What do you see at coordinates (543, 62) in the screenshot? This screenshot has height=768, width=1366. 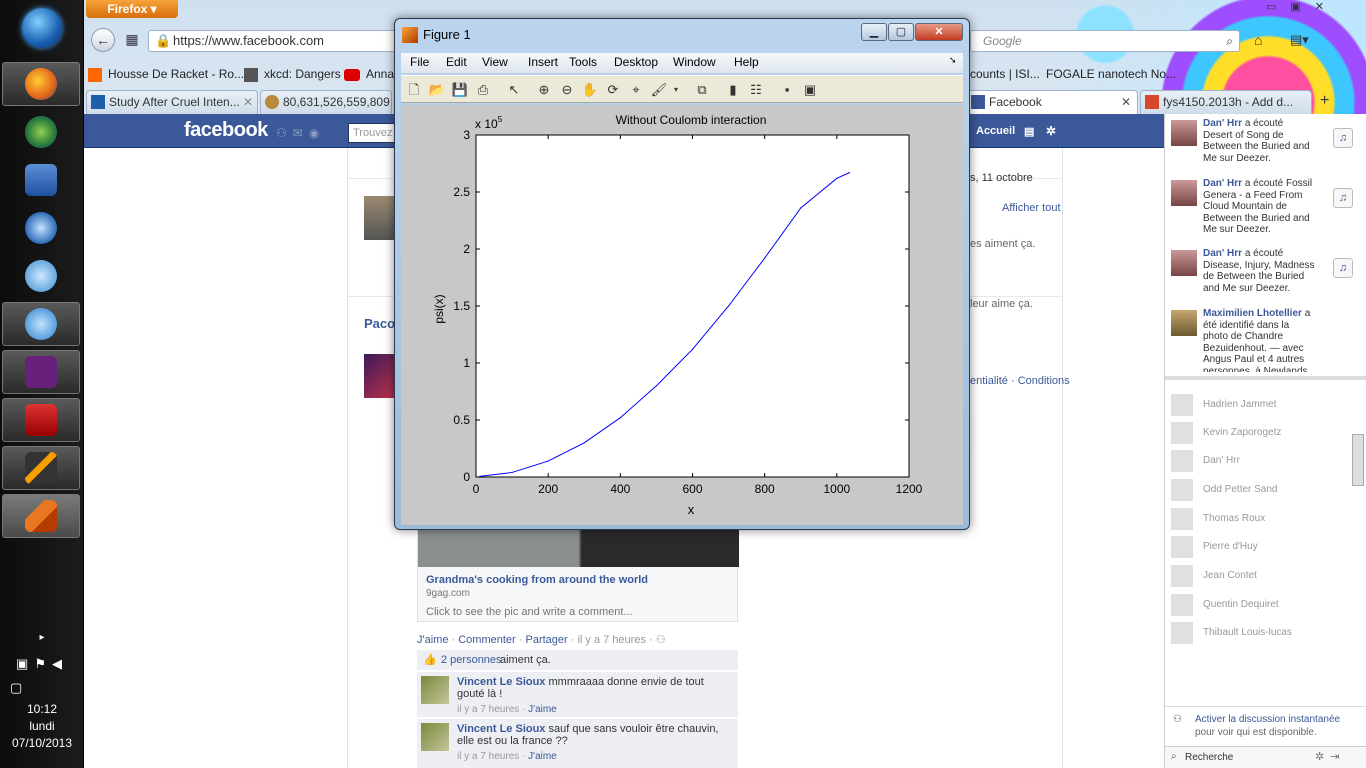 I see `menu-insert: Insert` at bounding box center [543, 62].